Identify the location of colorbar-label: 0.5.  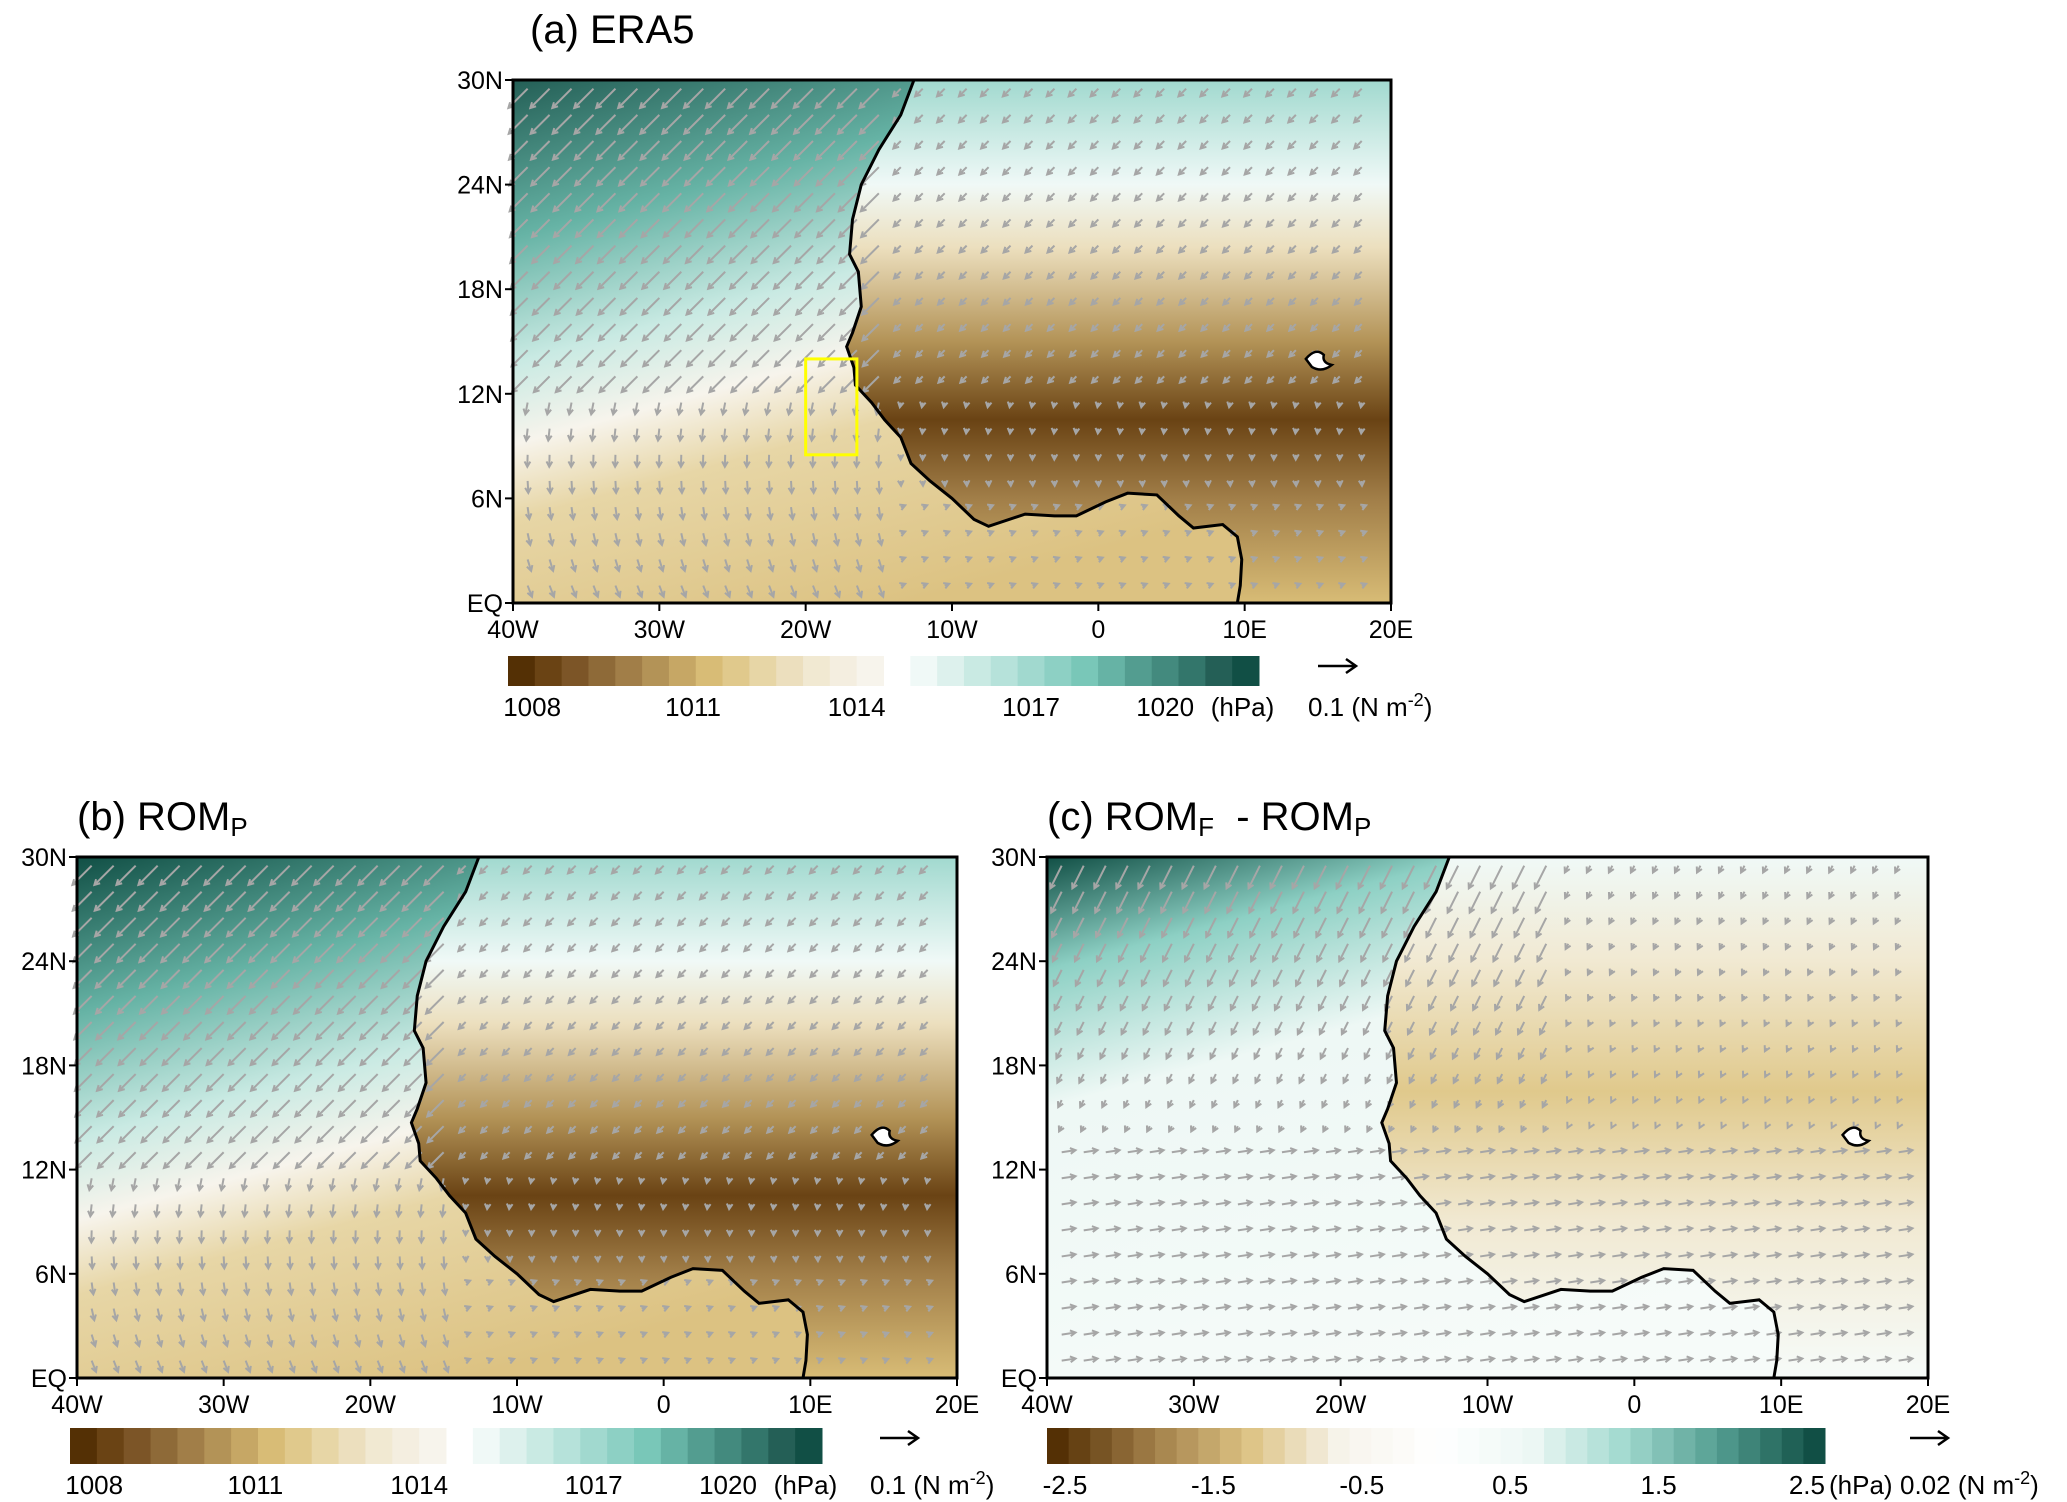
(1510, 1485).